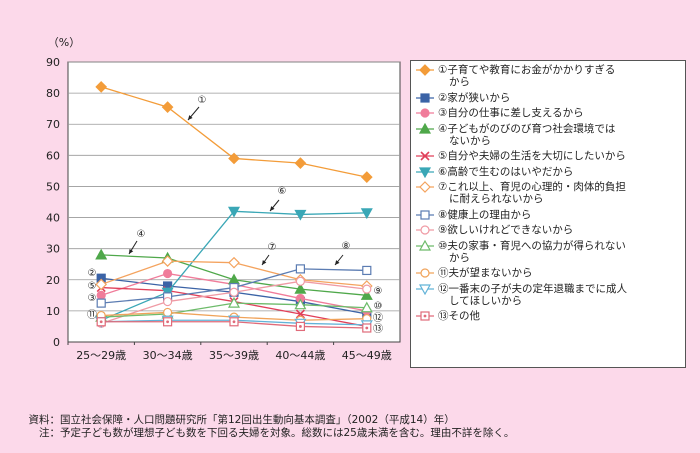 This screenshot has height=453, width=700. Describe the element at coordinates (202, 100) in the screenshot. I see `series-callout: ①` at that location.